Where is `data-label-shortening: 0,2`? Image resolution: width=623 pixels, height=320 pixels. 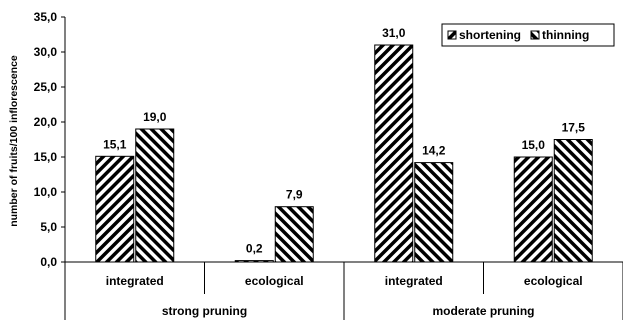
data-label-shortening: 0,2 is located at coordinates (254, 249).